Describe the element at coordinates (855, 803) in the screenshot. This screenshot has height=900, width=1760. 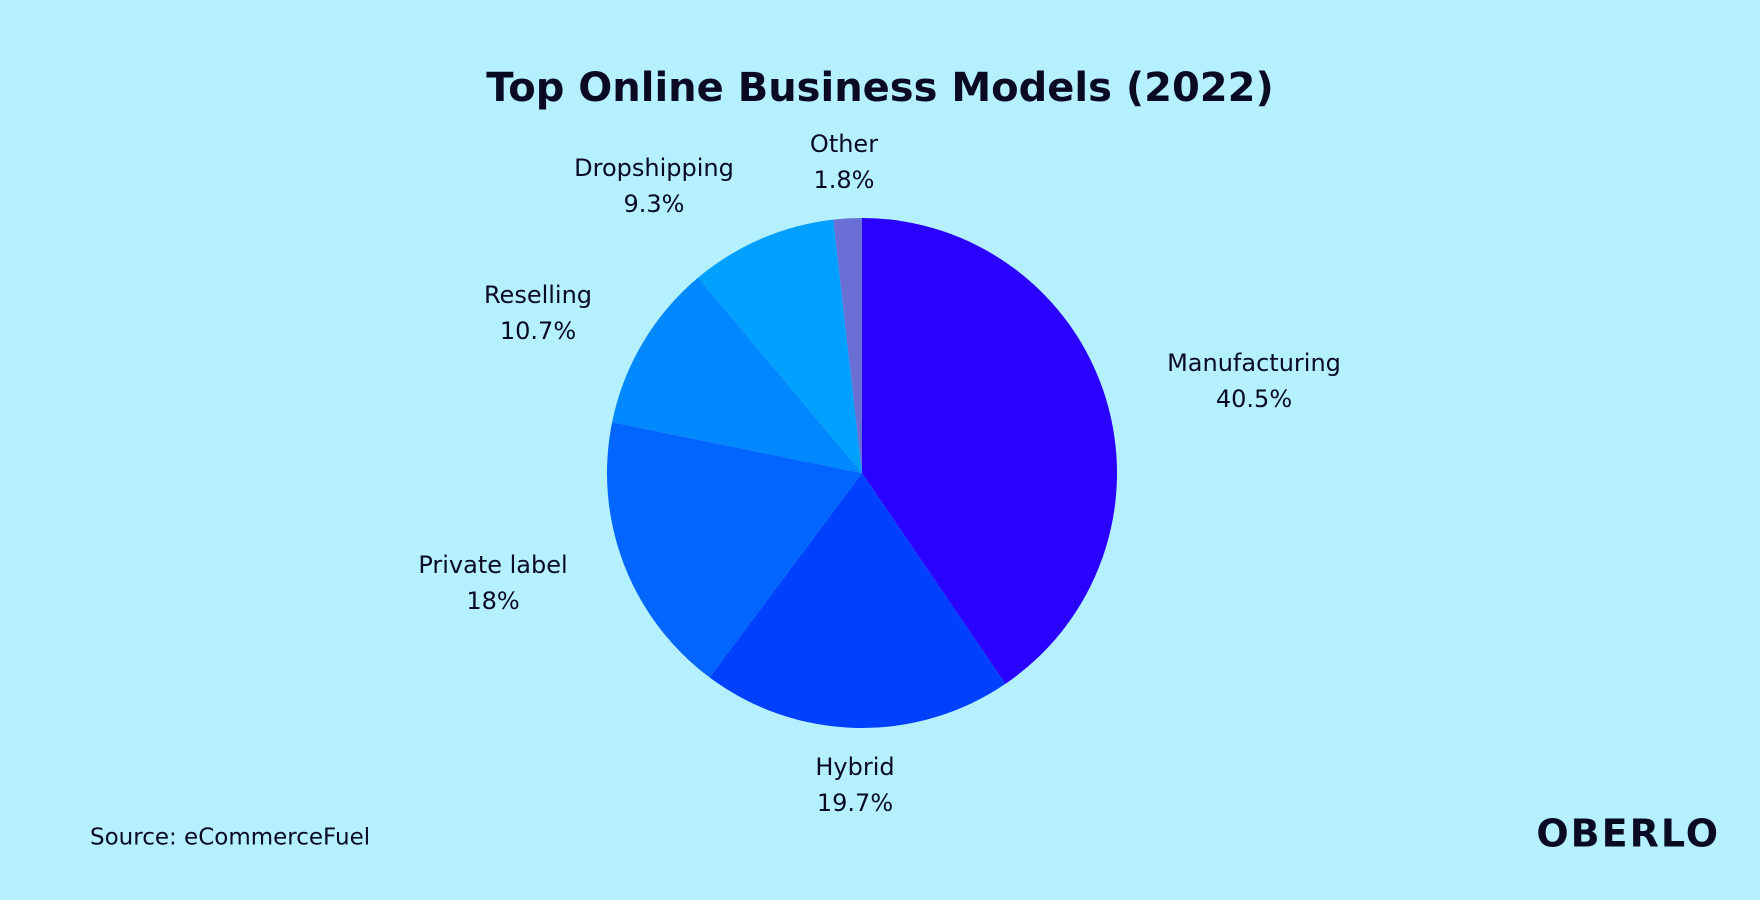
I see `slice-value: 19.7%` at that location.